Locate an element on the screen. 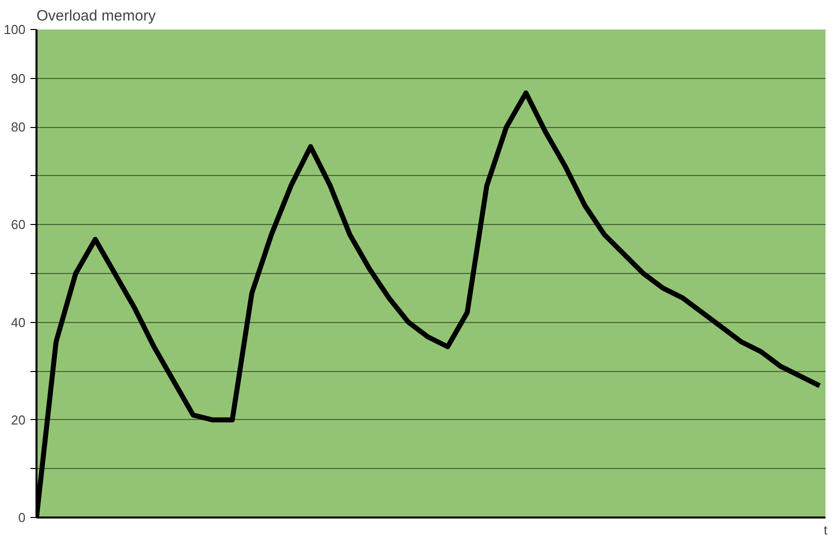 The width and height of the screenshot is (840, 549). y-tick-label: 80 is located at coordinates (18, 127).